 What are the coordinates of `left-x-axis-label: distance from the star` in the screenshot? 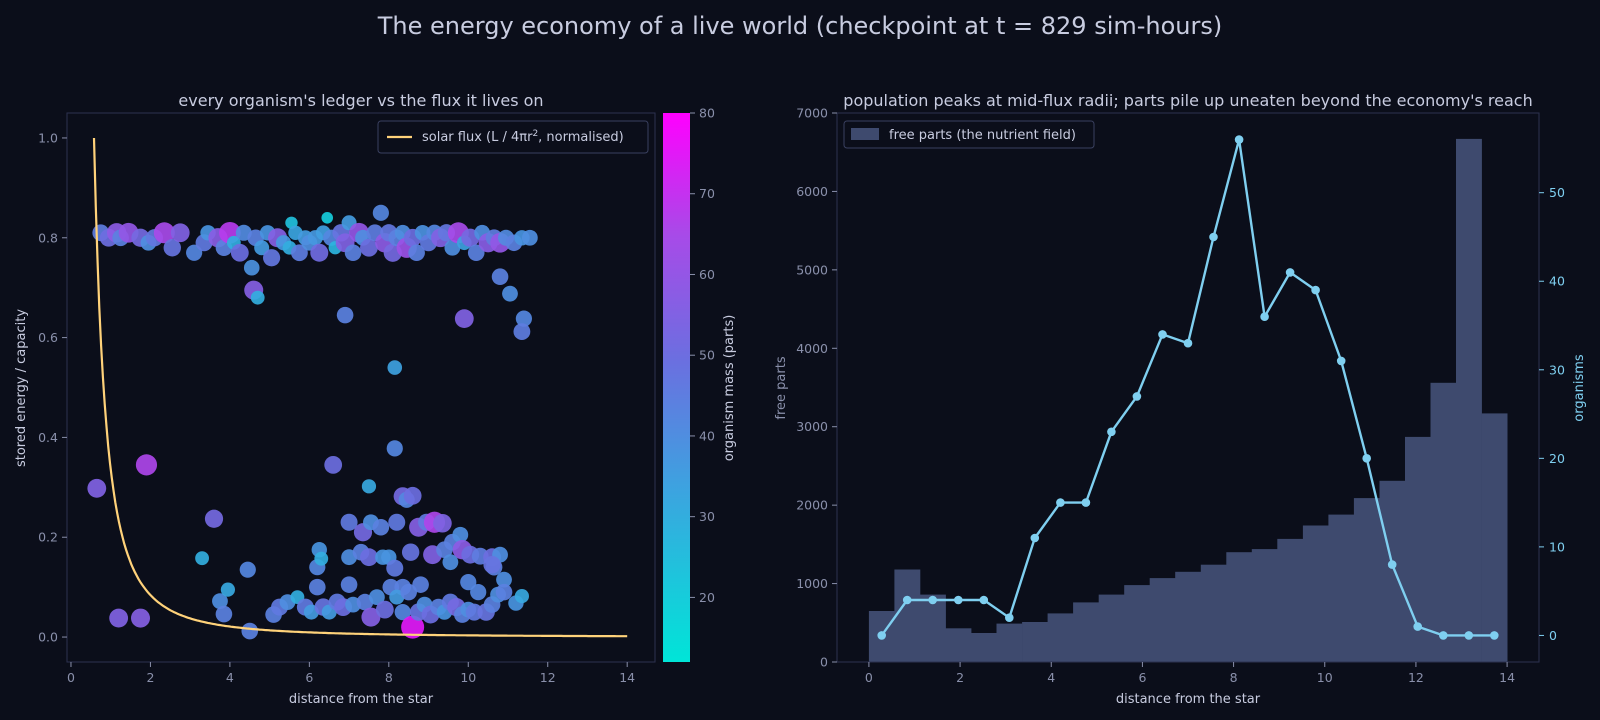 It's located at (361, 699).